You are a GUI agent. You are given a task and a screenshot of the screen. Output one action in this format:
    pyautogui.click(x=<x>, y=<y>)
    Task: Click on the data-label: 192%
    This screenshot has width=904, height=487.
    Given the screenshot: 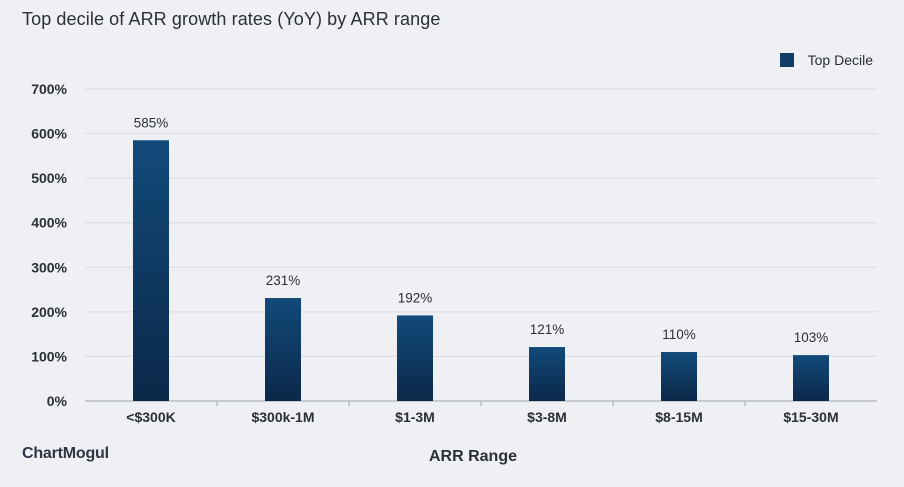 What is the action you would take?
    pyautogui.click(x=415, y=297)
    